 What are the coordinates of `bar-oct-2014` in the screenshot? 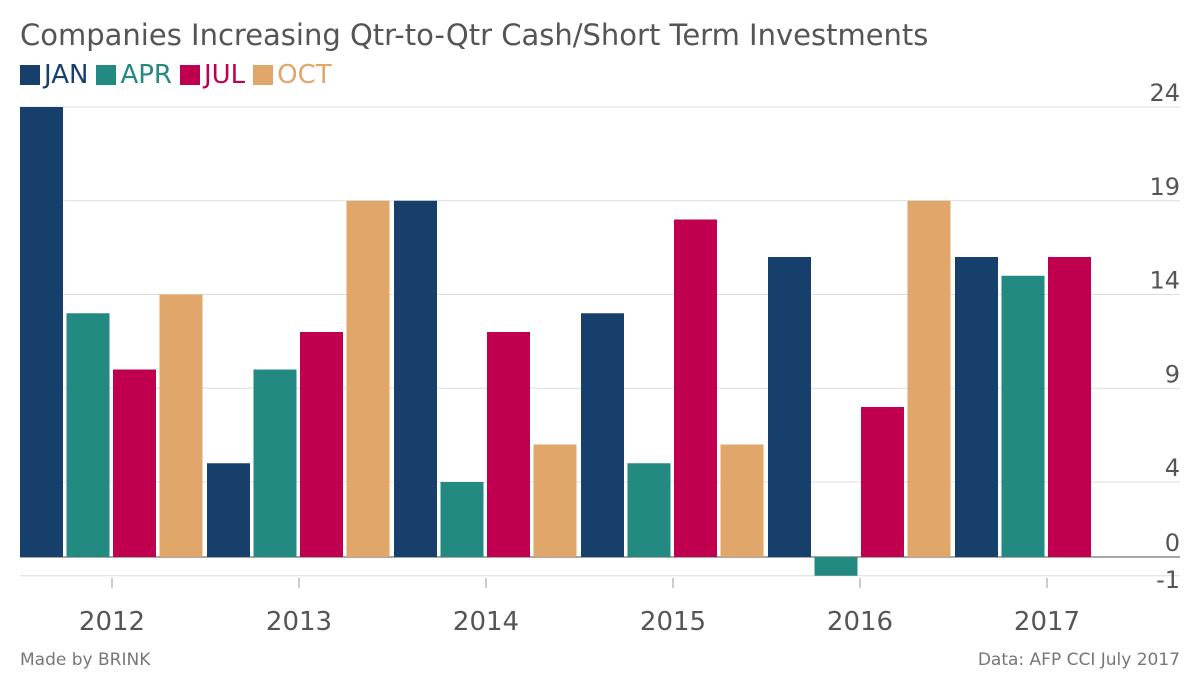 It's located at (555, 500).